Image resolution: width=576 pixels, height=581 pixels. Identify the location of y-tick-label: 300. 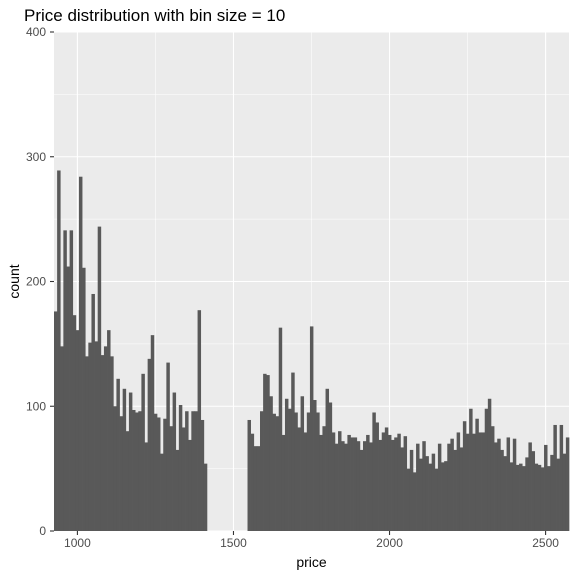
(36, 157).